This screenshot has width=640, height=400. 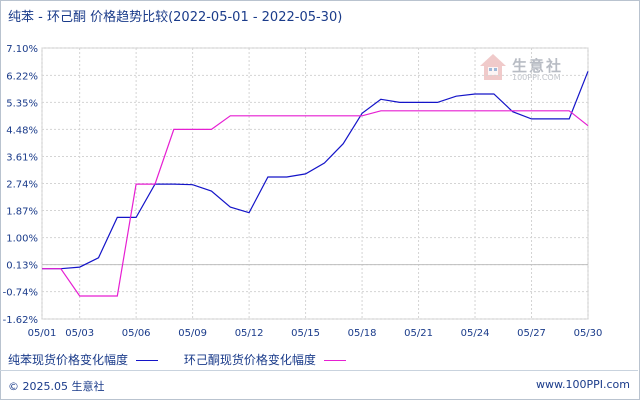 I want to click on footer-copyright: © 2025.05 生意社, so click(x=56, y=386).